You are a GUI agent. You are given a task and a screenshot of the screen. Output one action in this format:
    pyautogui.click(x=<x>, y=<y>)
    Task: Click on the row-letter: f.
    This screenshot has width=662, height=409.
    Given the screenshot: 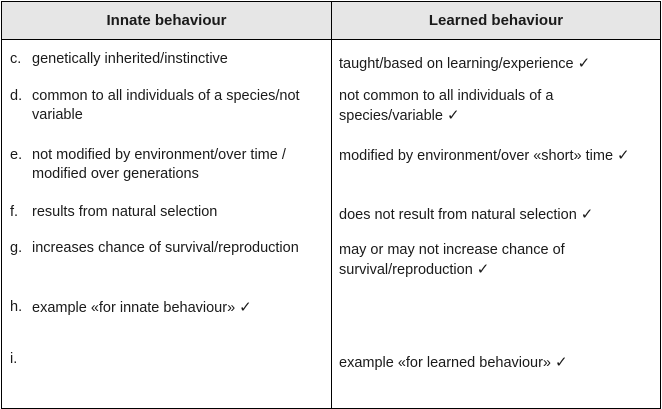 What is the action you would take?
    pyautogui.click(x=14, y=212)
    